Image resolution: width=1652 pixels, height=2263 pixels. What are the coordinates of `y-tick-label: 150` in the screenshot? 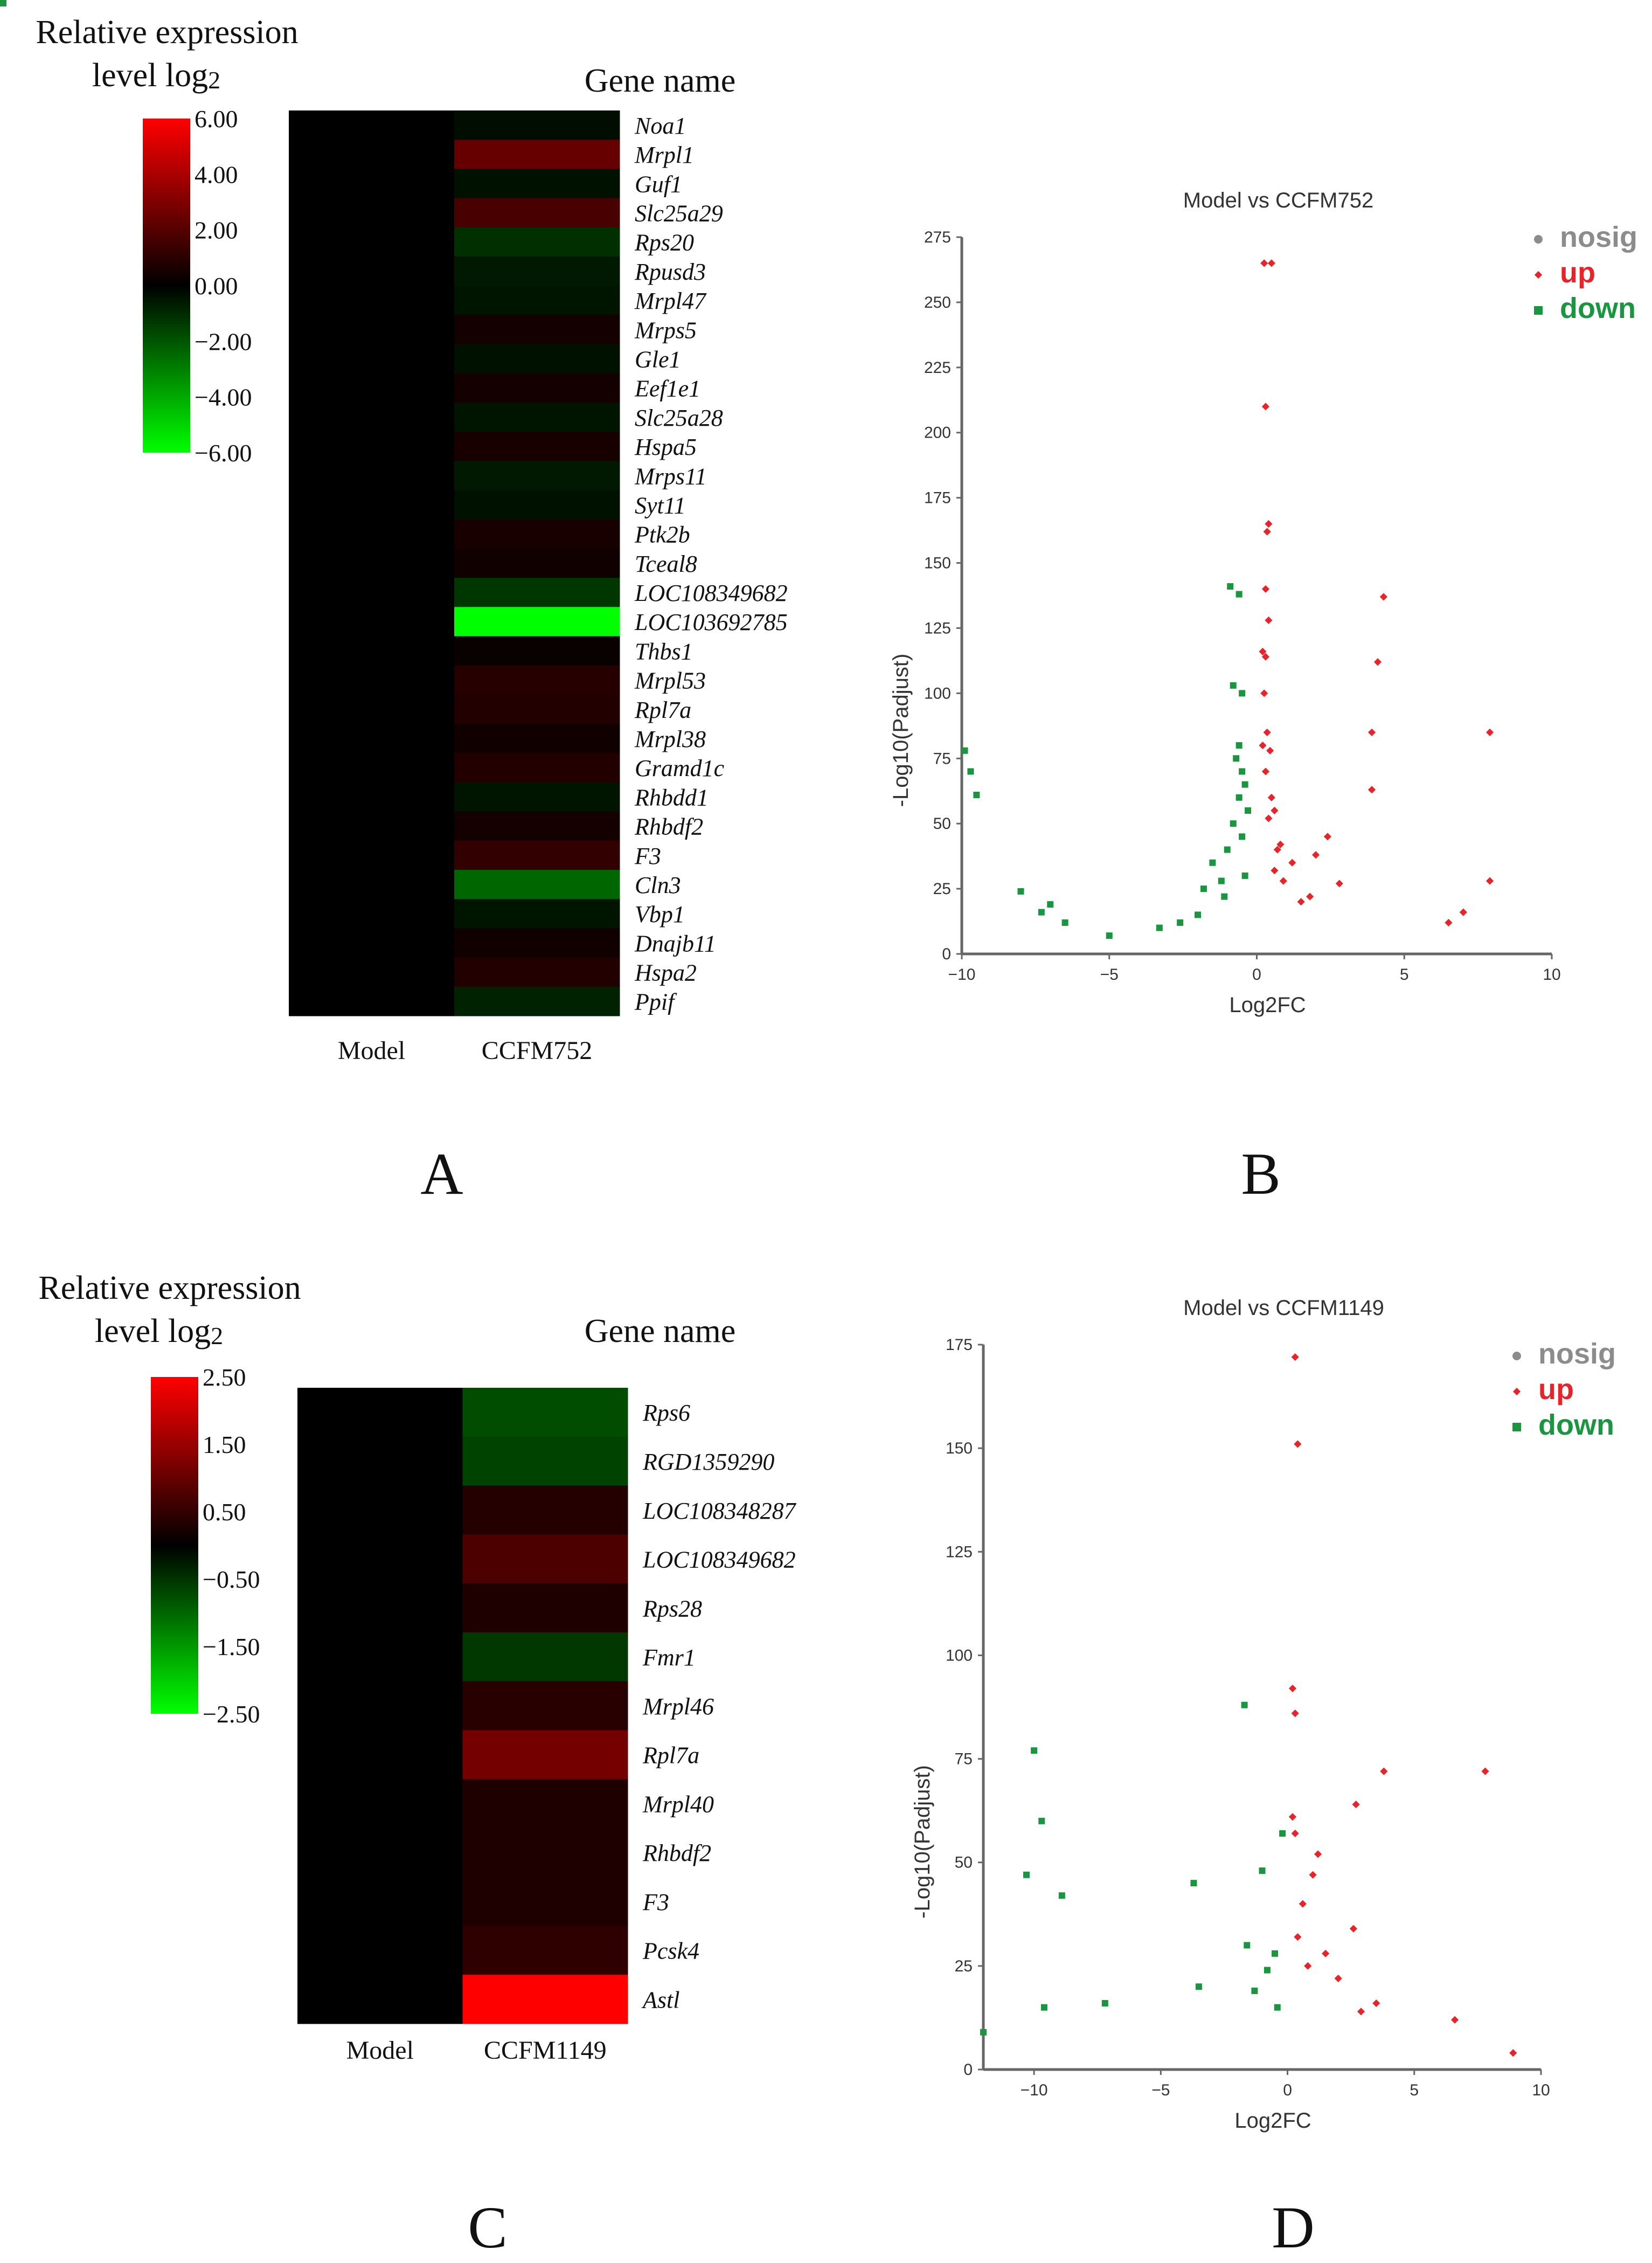 It's located at (937, 564).